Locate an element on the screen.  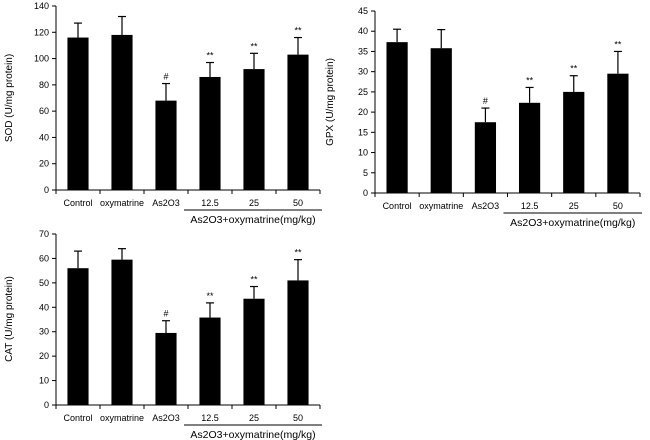
y-tick-label: 15 is located at coordinates (363, 132).